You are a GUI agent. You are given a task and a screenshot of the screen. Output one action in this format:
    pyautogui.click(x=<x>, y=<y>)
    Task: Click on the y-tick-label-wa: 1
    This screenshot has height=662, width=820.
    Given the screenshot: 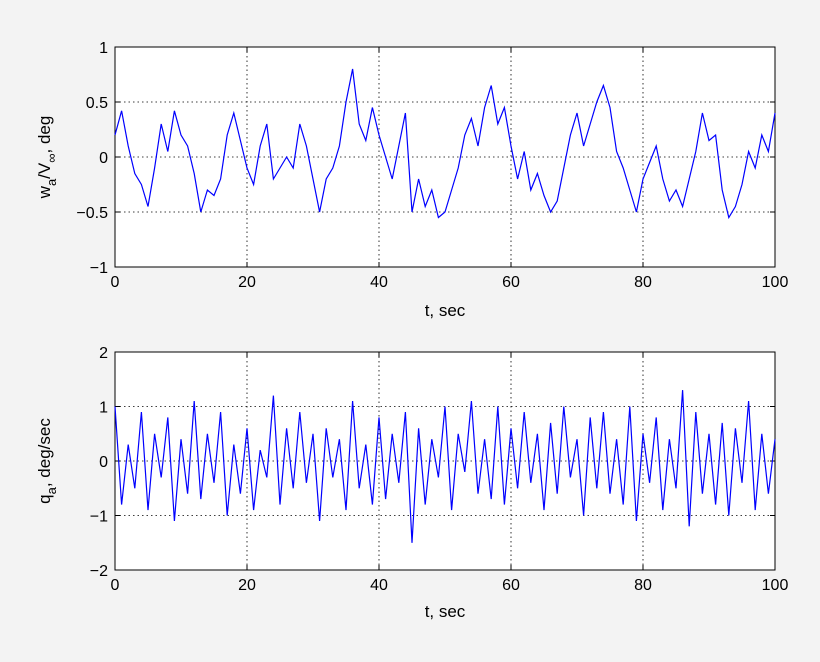 What is the action you would take?
    pyautogui.click(x=103, y=48)
    